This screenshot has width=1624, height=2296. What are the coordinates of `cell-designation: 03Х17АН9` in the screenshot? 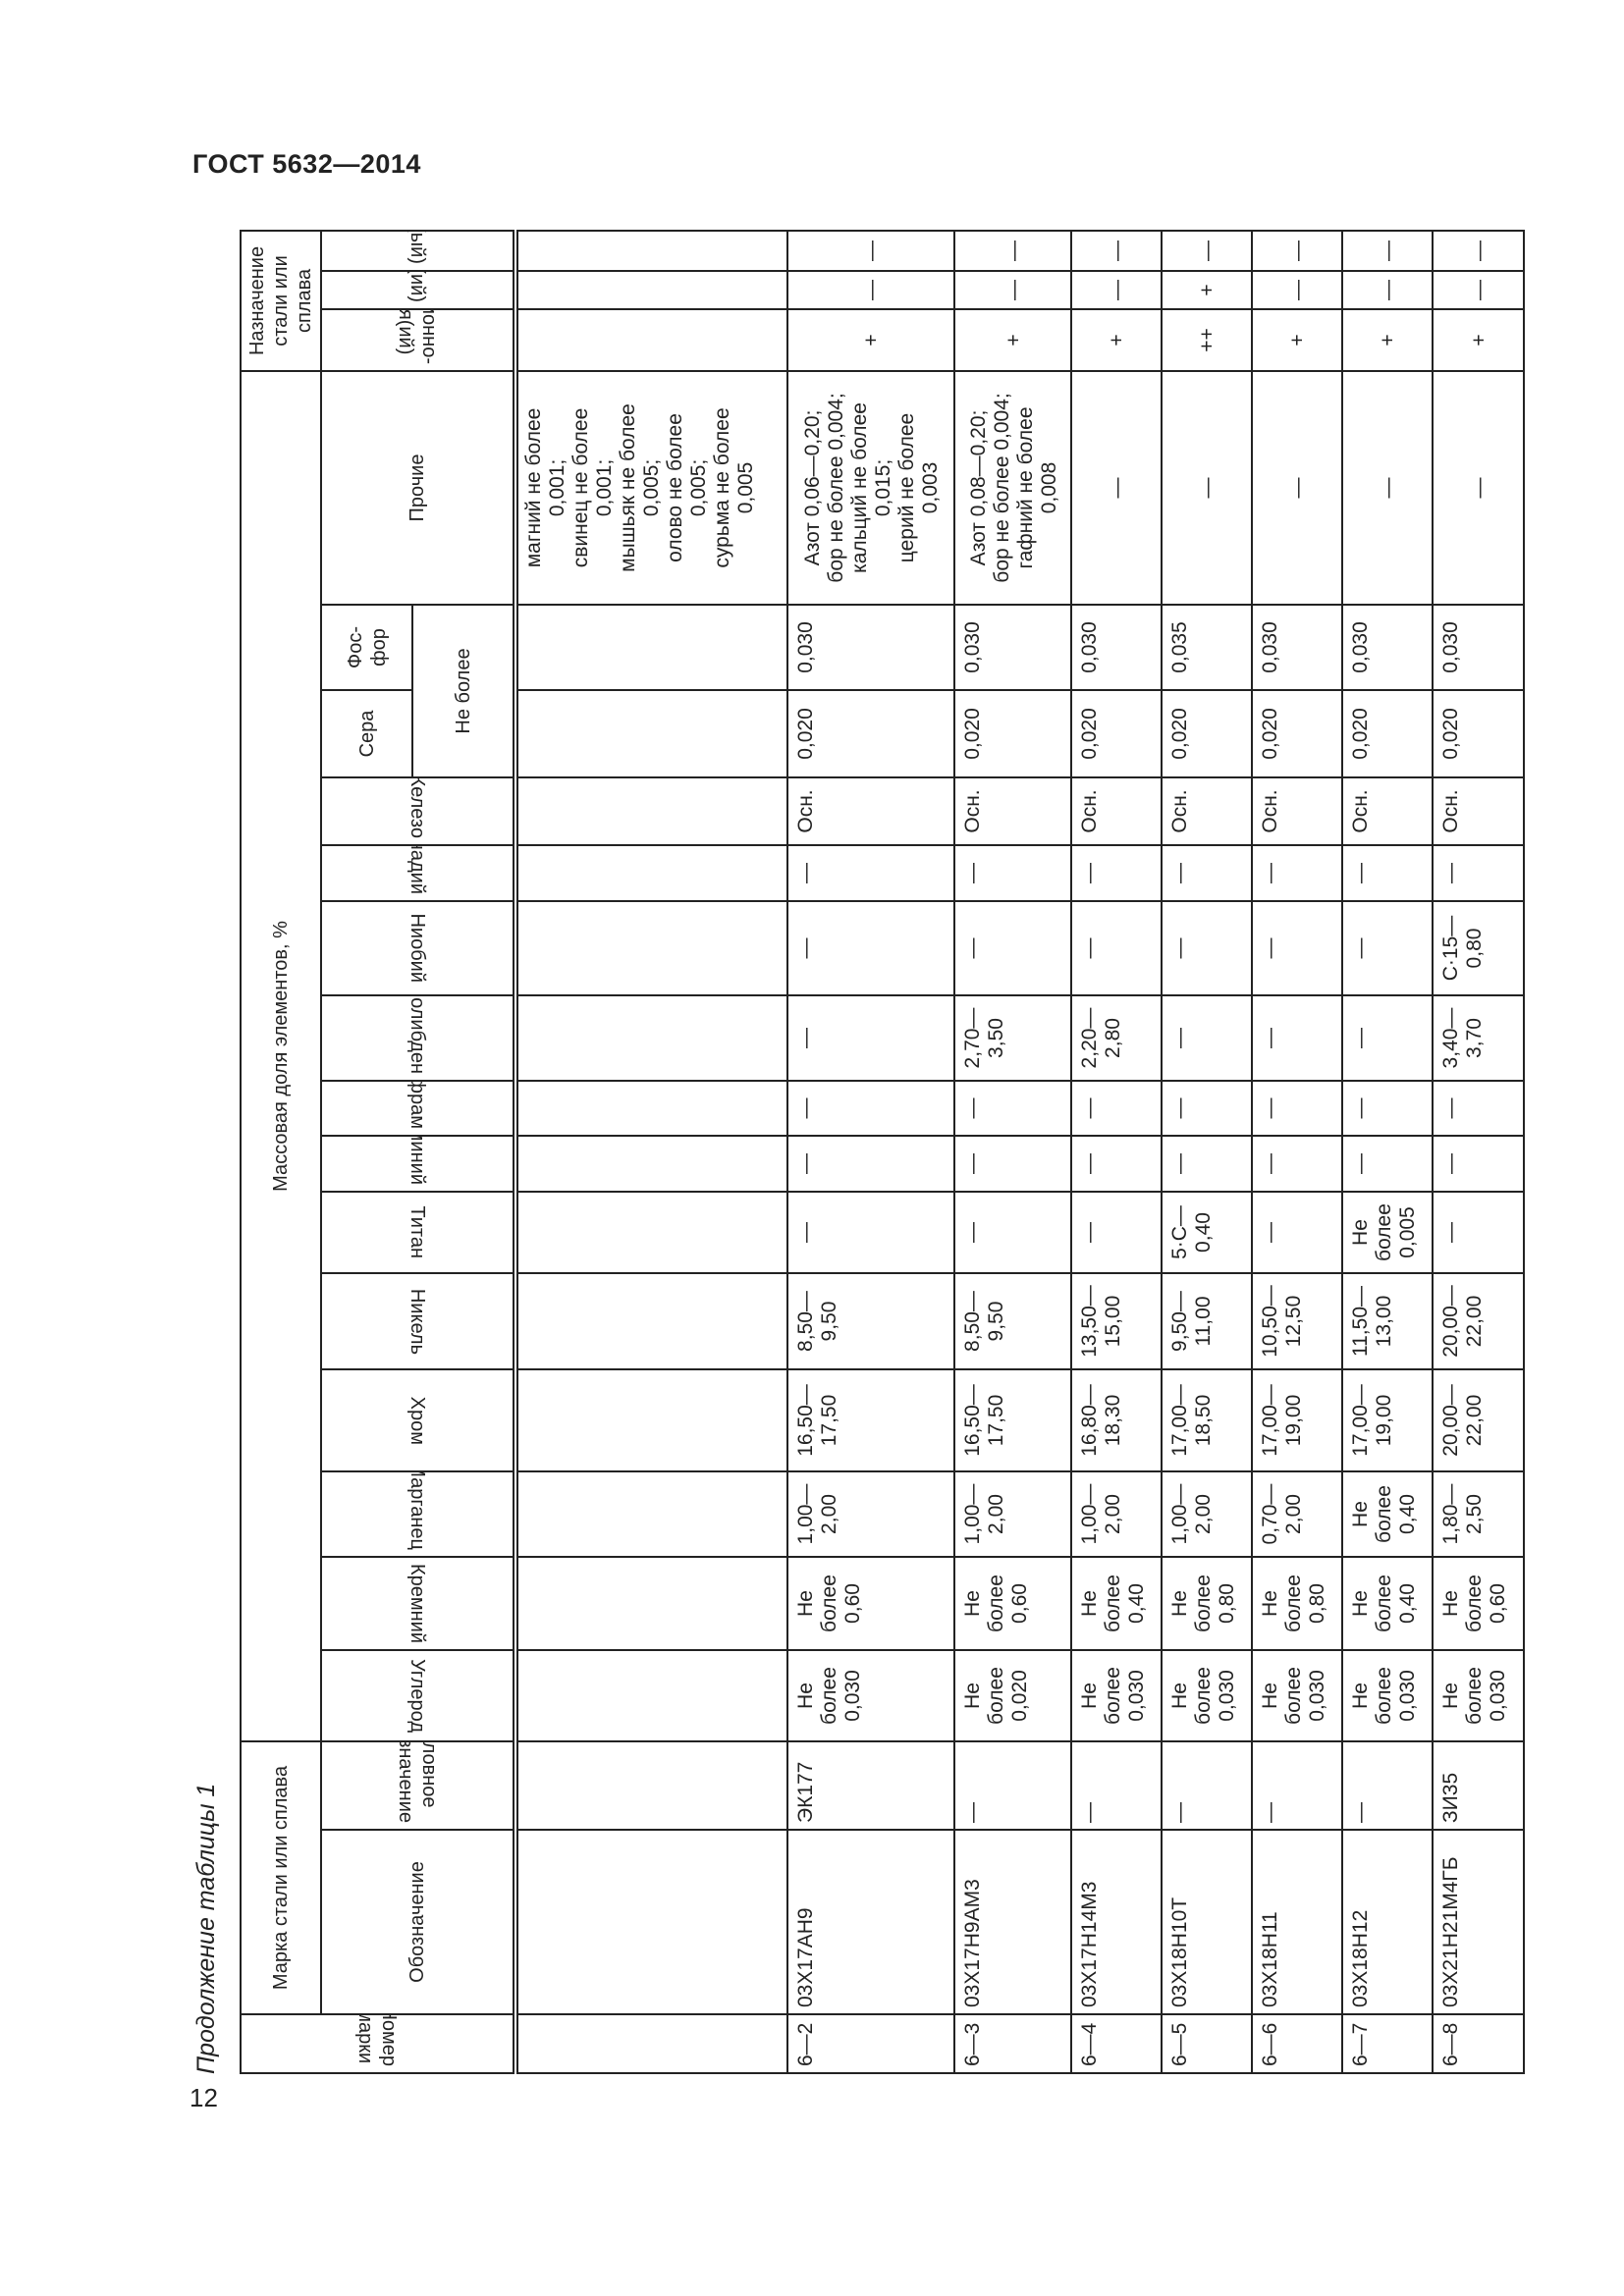 It's located at (870, 1922).